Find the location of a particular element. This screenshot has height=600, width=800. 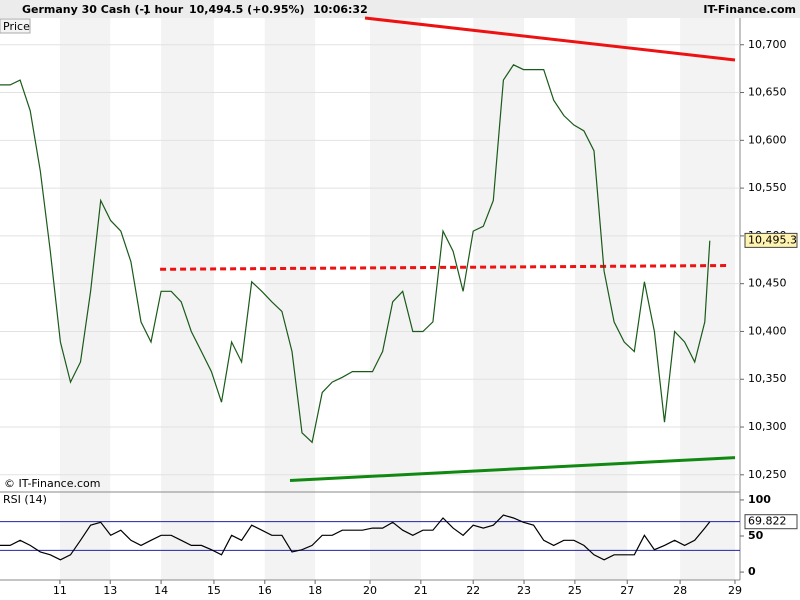

source: IT-Finance.com is located at coordinates (749, 9).